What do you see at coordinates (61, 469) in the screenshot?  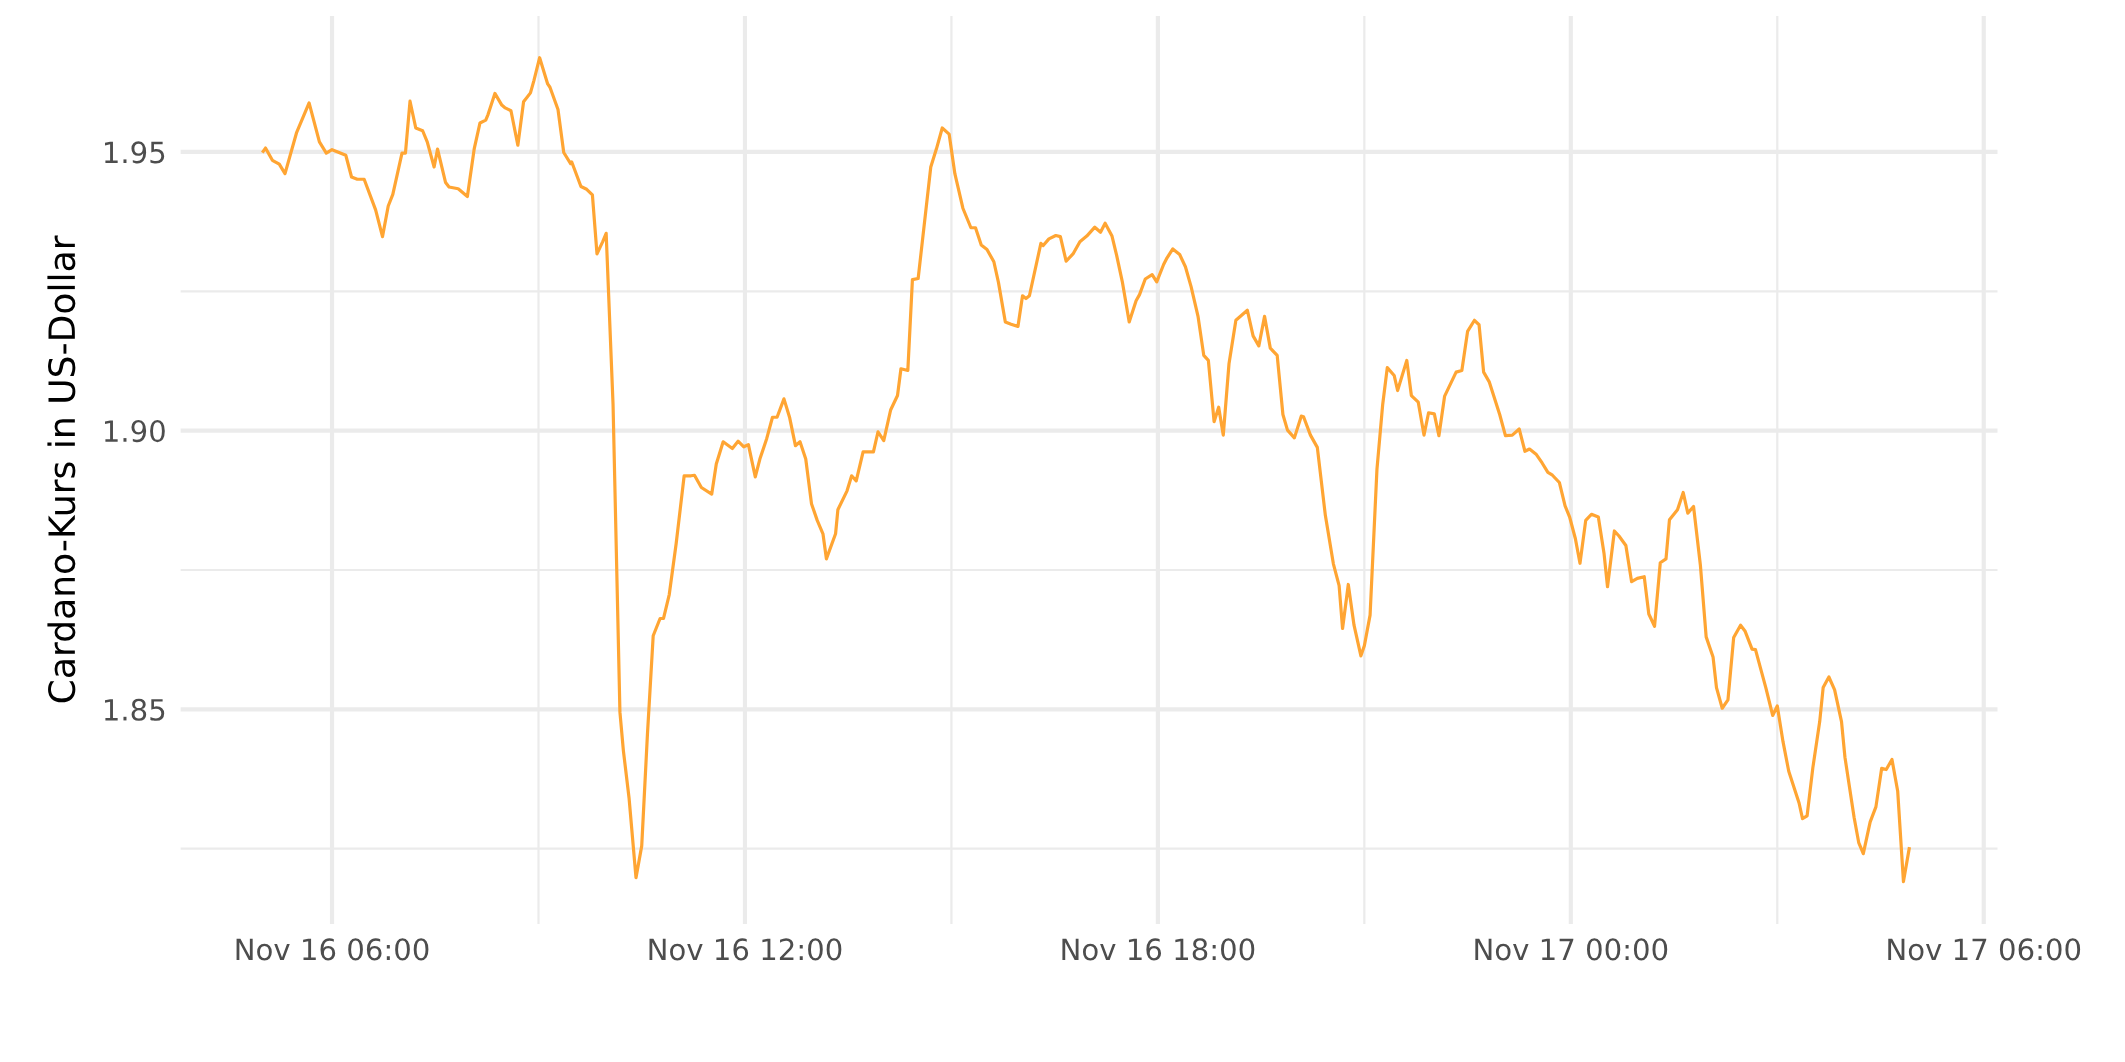 I see `y-axis-title: Cardano-Kurs in US-Dollar` at bounding box center [61, 469].